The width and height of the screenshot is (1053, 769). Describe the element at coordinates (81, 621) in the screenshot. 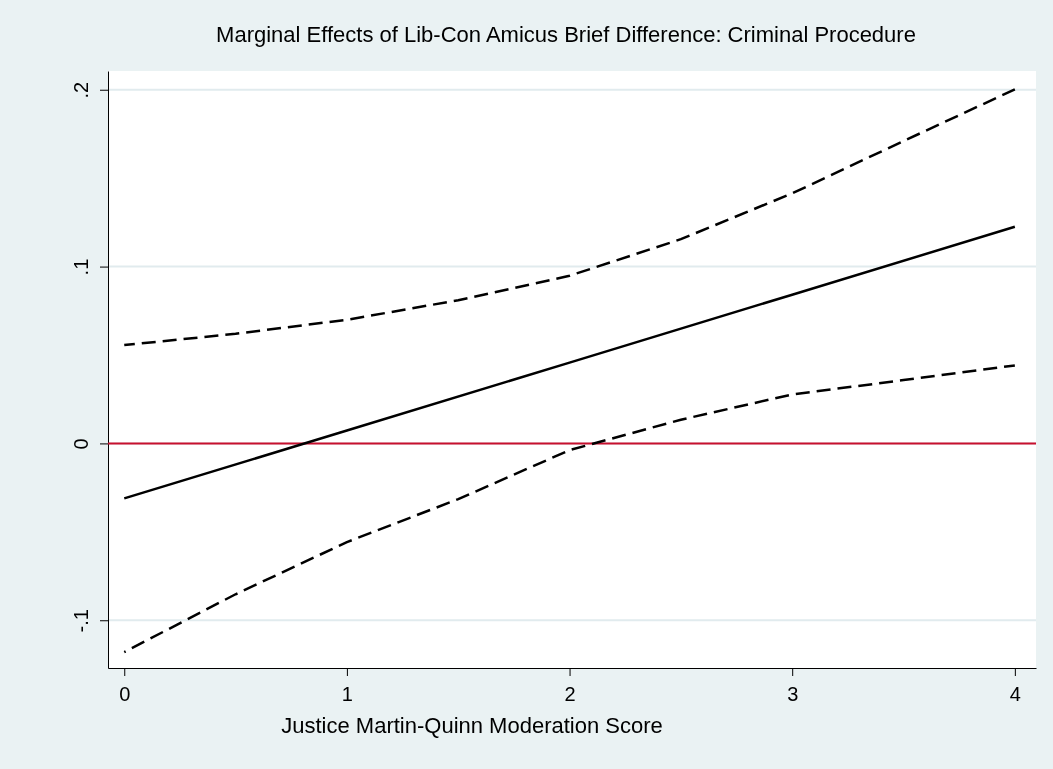

I see `y-tick-label: -.1` at that location.